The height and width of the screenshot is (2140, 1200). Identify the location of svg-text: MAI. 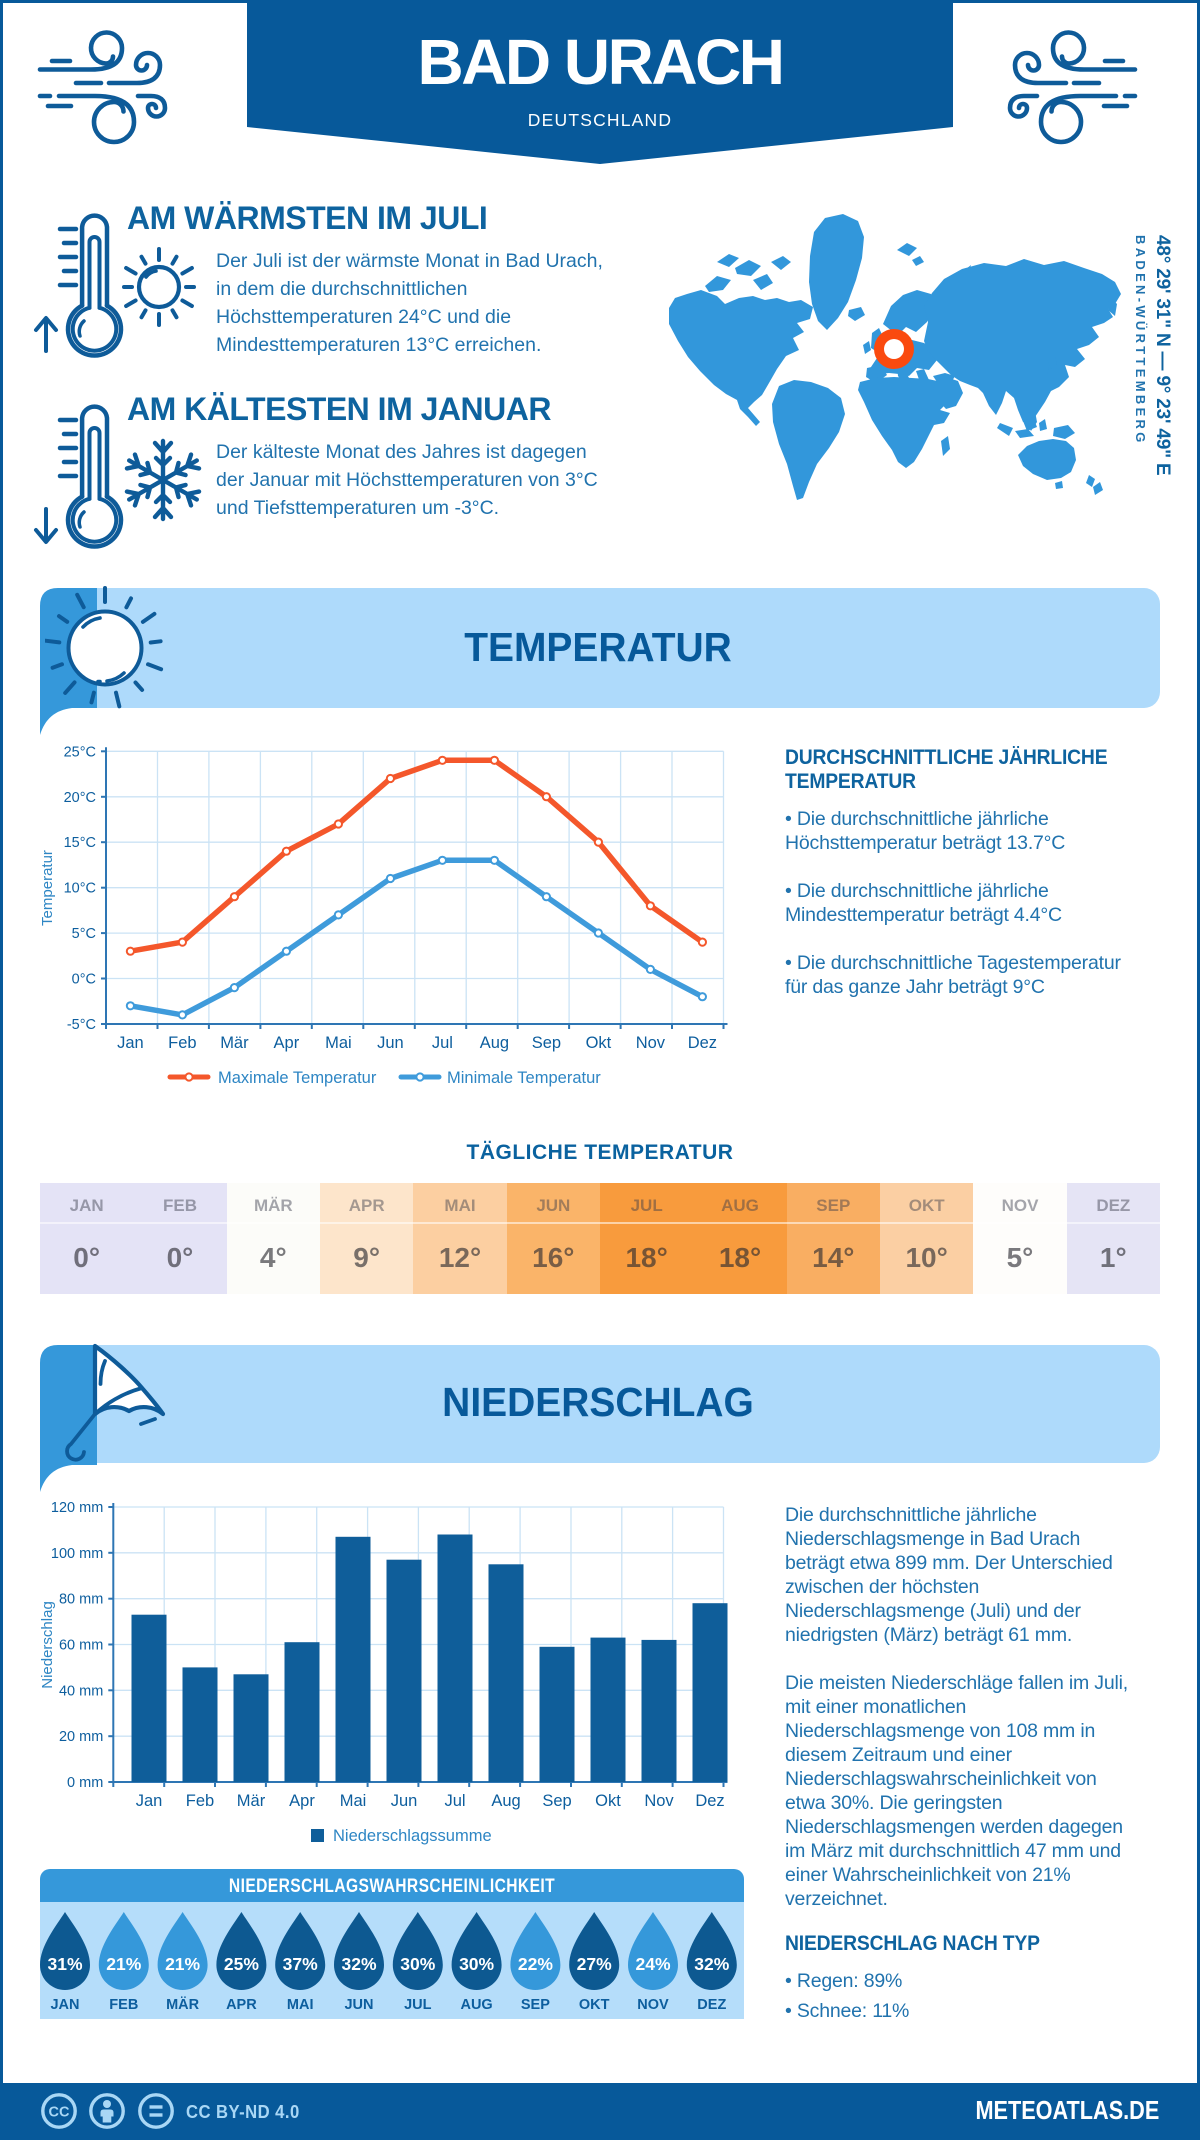
(300, 2005).